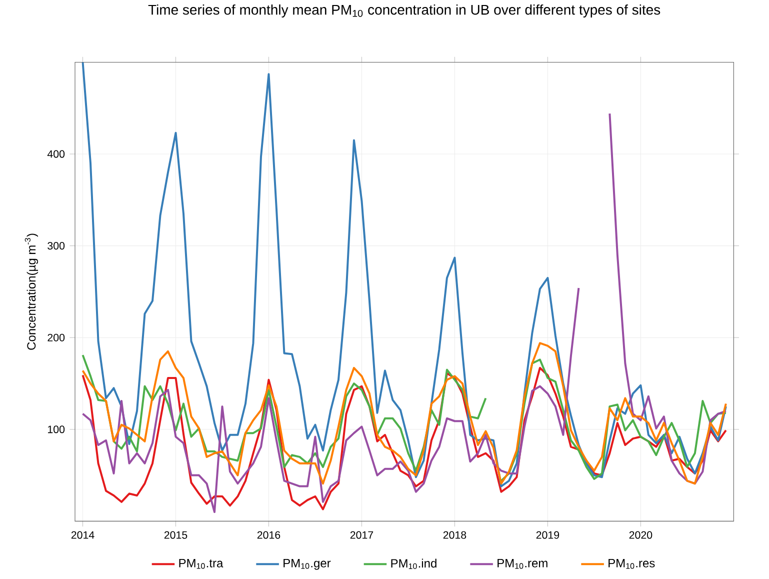 The width and height of the screenshot is (769, 579). I want to click on legend-label: PM$_{10}$.rem, so click(523, 563).